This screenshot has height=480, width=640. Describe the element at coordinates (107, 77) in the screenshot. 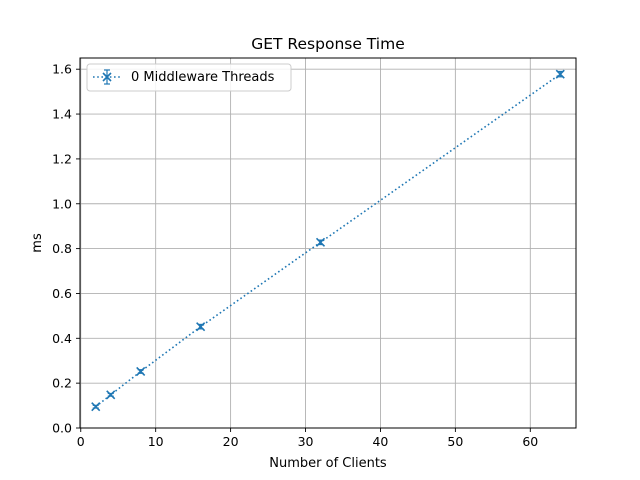

I see `legend-marker-x` at that location.